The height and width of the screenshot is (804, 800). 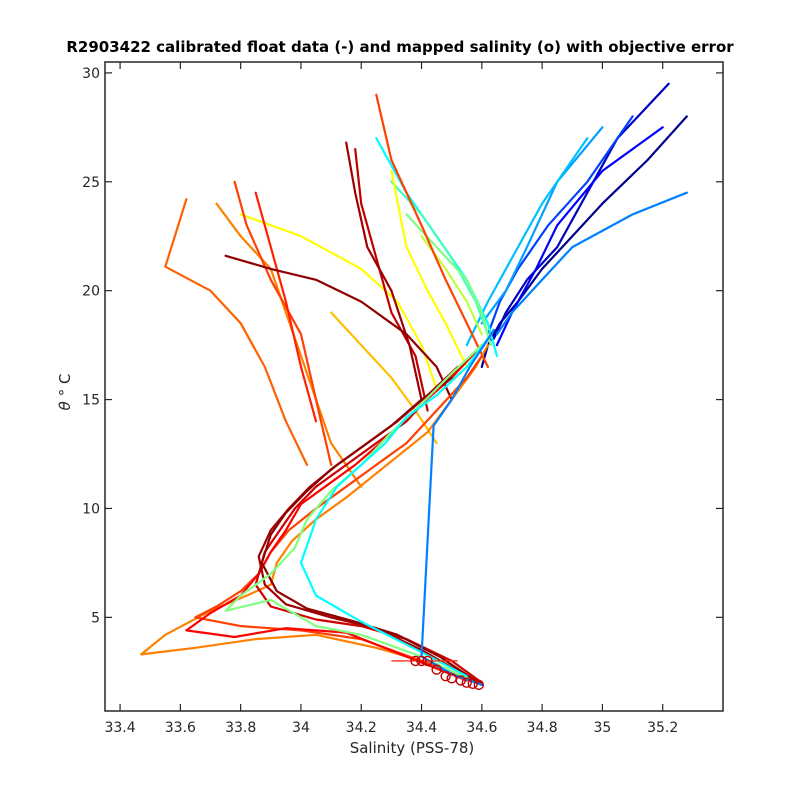 What do you see at coordinates (180, 728) in the screenshot?
I see `x-tick-label: 33.6` at bounding box center [180, 728].